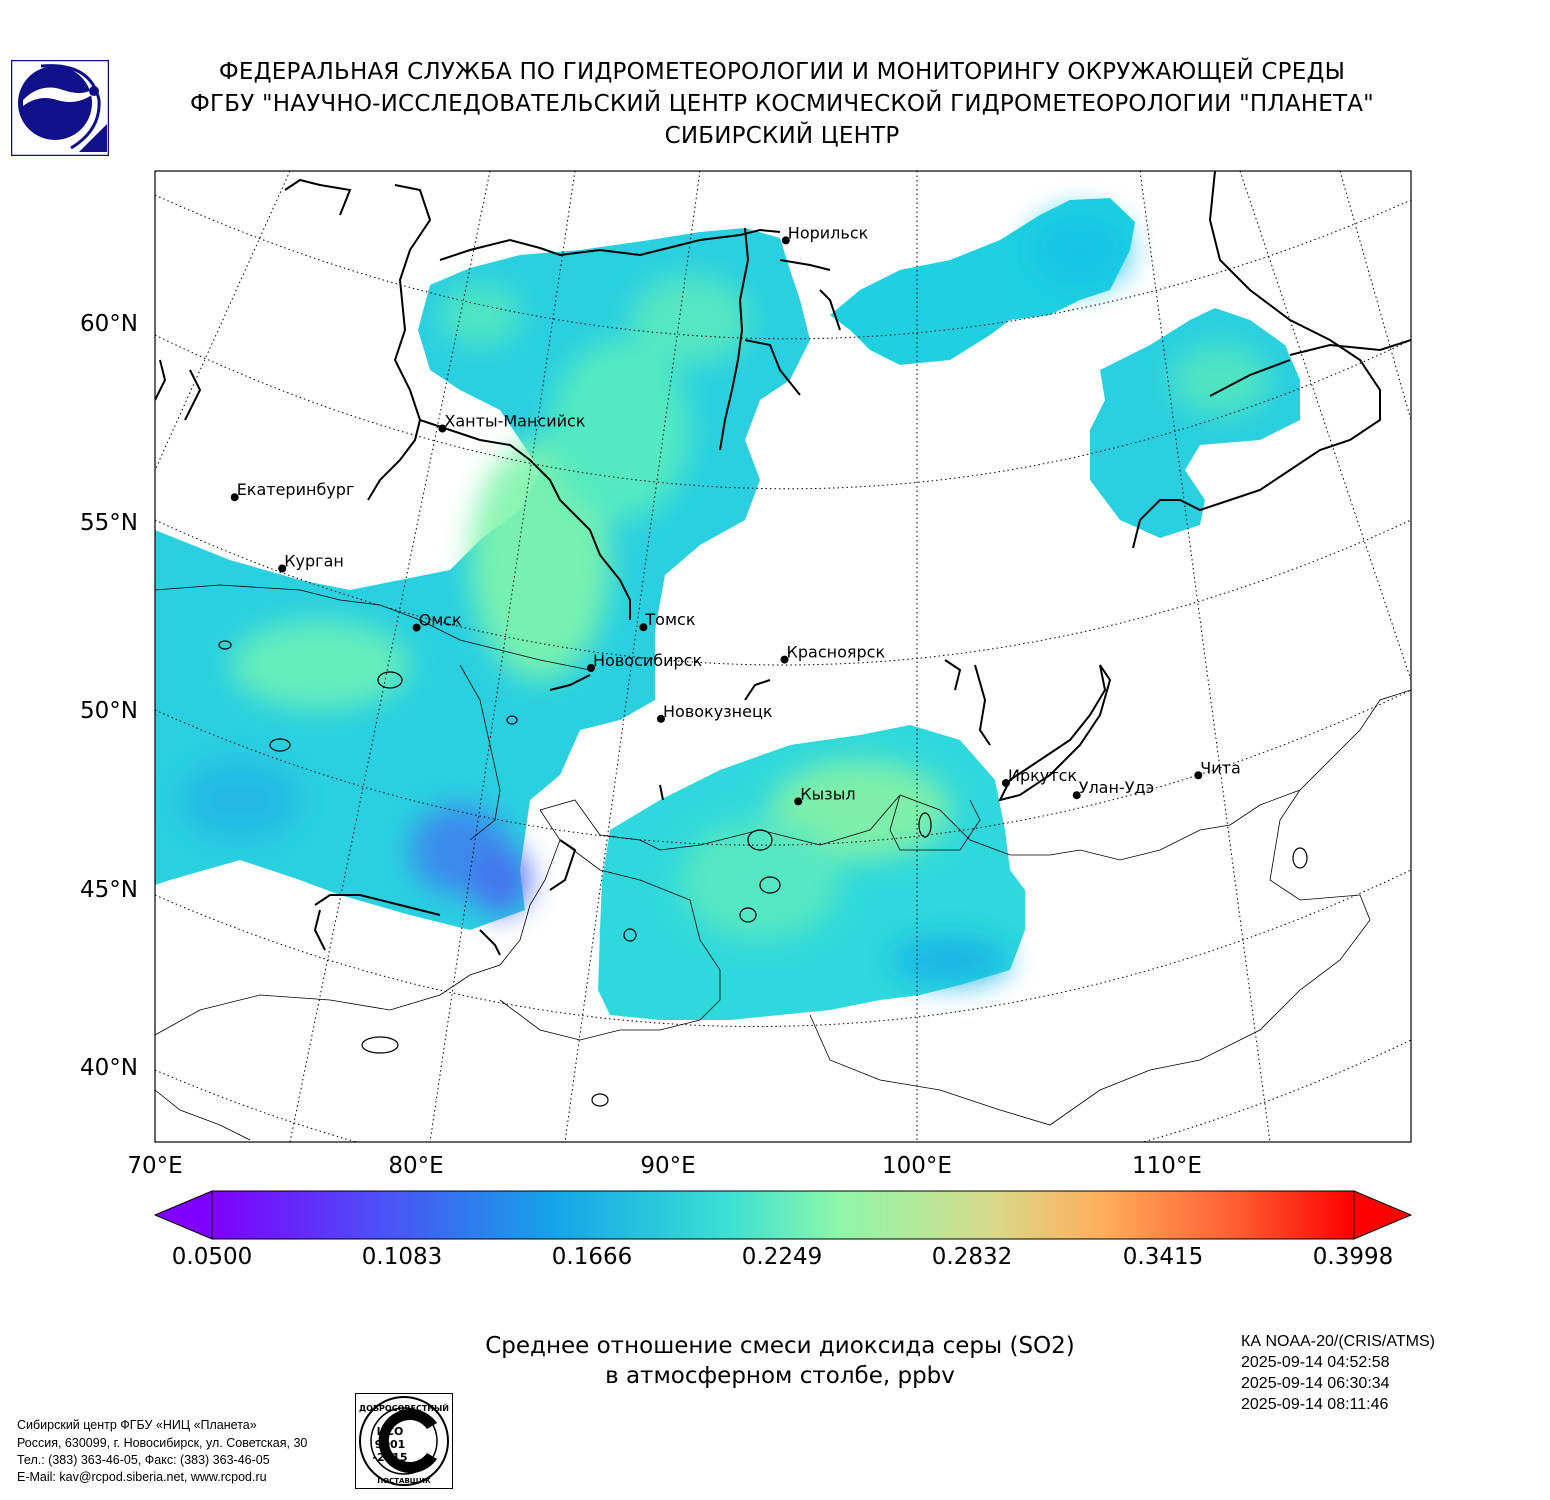 The width and height of the screenshot is (1550, 1500). What do you see at coordinates (718, 711) in the screenshot?
I see `city-label: Новокузнецк` at bounding box center [718, 711].